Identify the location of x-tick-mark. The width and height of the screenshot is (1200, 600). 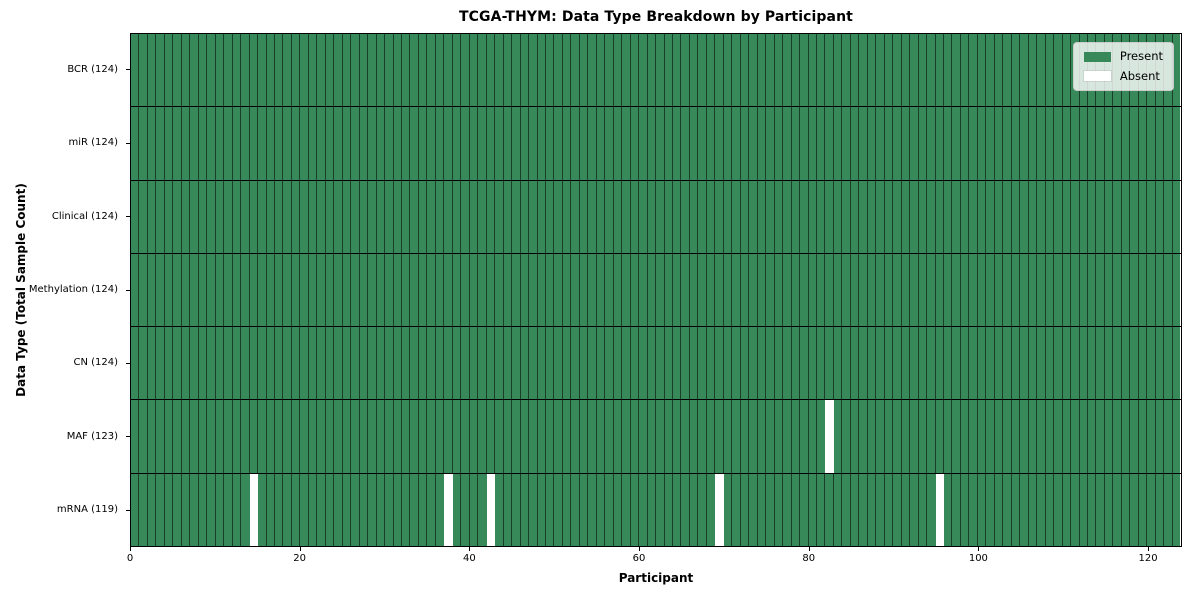
(1149, 549).